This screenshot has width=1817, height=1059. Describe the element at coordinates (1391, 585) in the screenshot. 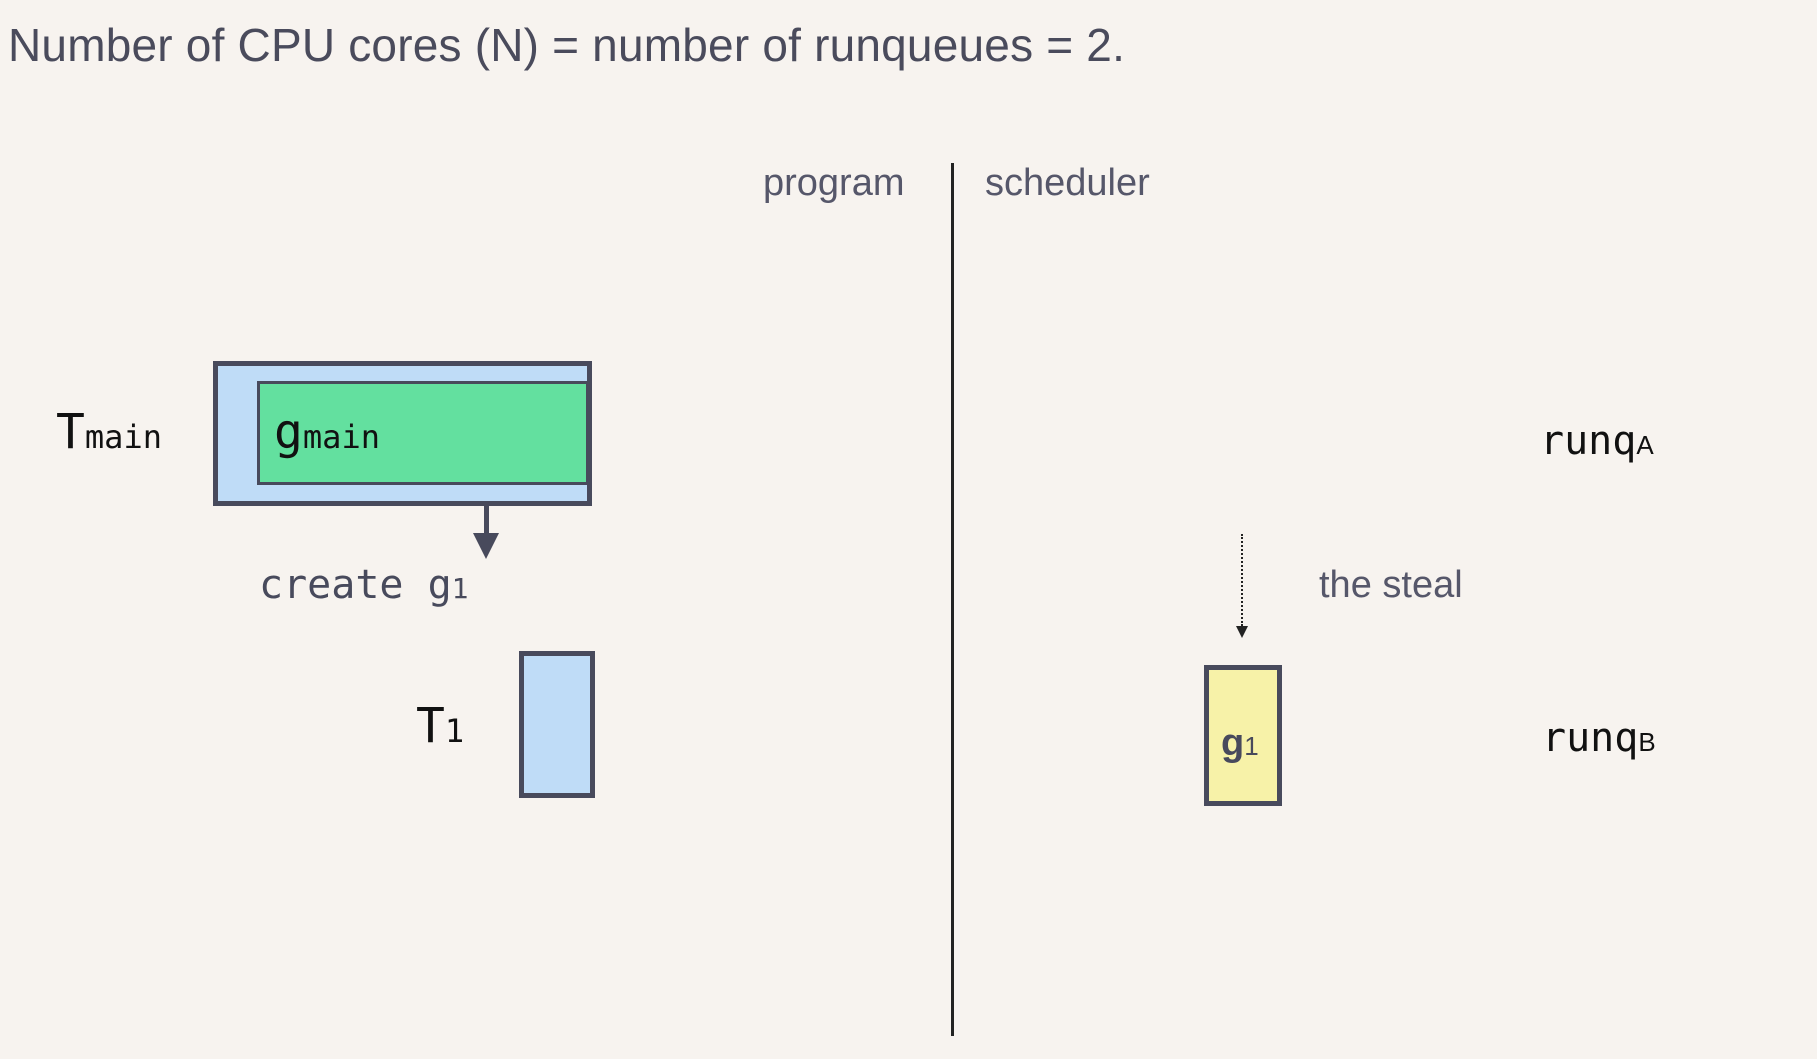

I see `steal-label: the steal` at that location.